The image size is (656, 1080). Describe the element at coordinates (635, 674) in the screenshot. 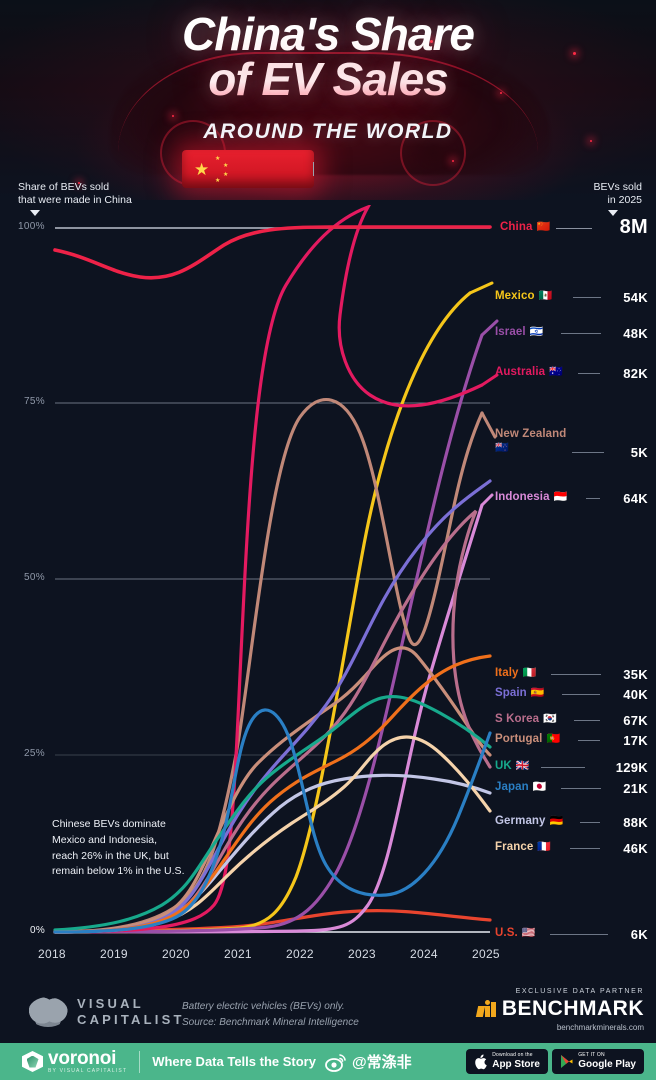

I see `value-italy: 35K` at that location.